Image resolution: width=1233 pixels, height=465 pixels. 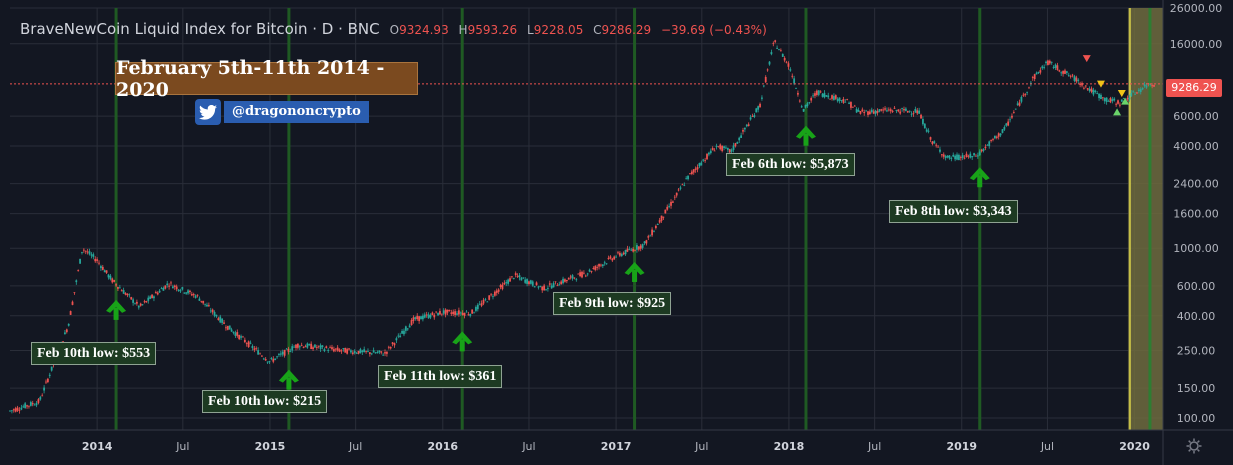 What do you see at coordinates (789, 446) in the screenshot?
I see `x-tick-8: 2018` at bounding box center [789, 446].